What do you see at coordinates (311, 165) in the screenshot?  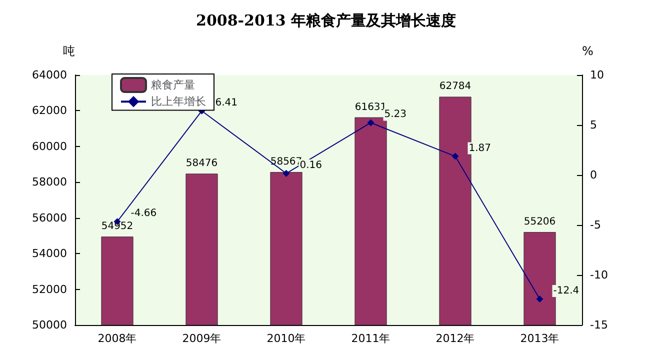 I see `data-label: 0.16` at bounding box center [311, 165].